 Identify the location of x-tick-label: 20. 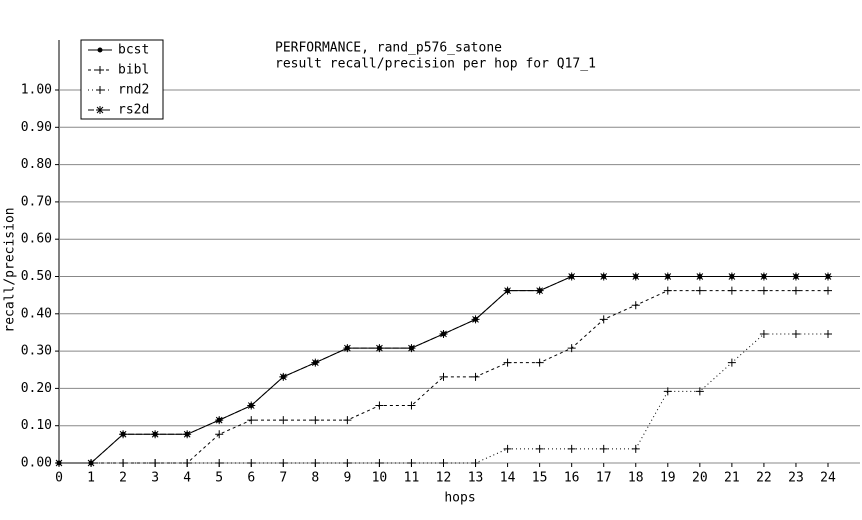
(700, 478).